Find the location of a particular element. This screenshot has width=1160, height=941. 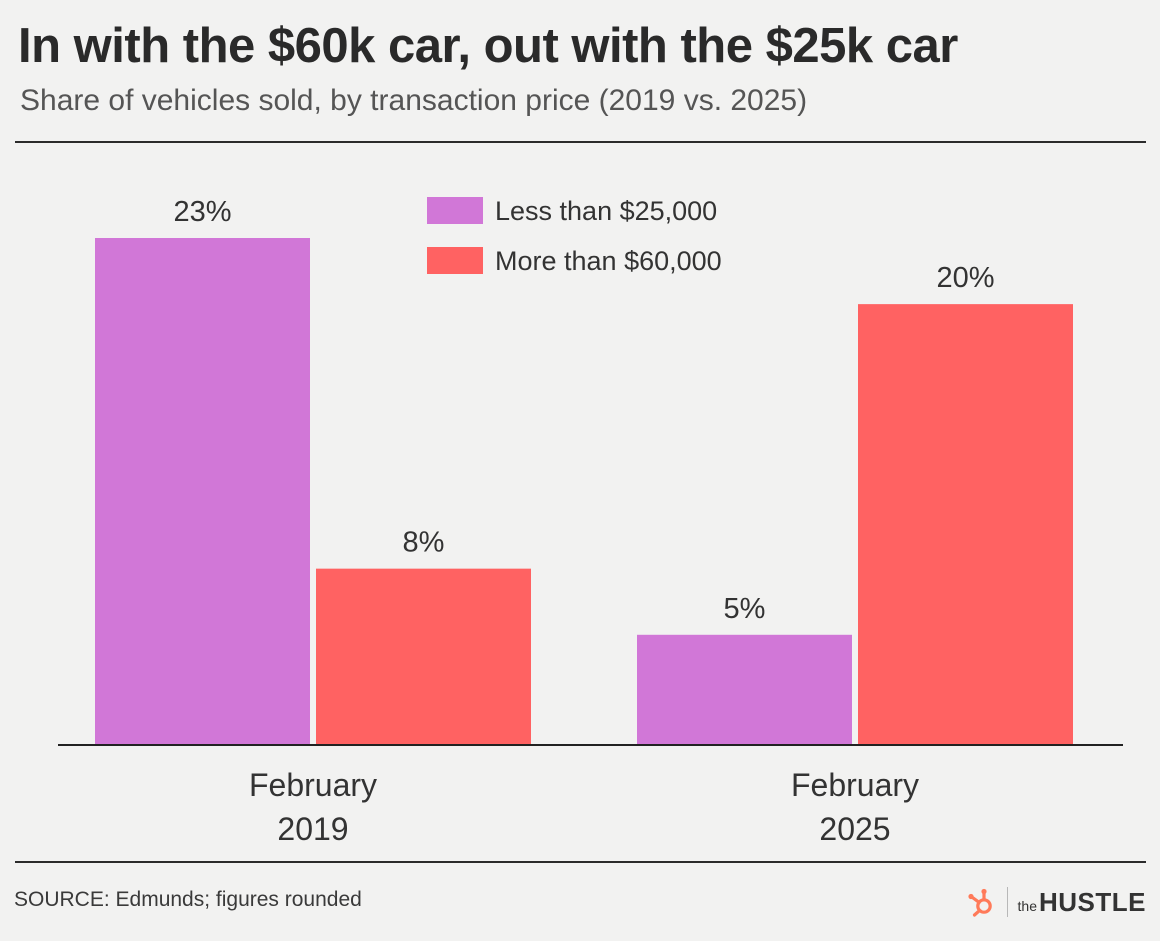

data-label-under-25k-1: 5% is located at coordinates (745, 609).